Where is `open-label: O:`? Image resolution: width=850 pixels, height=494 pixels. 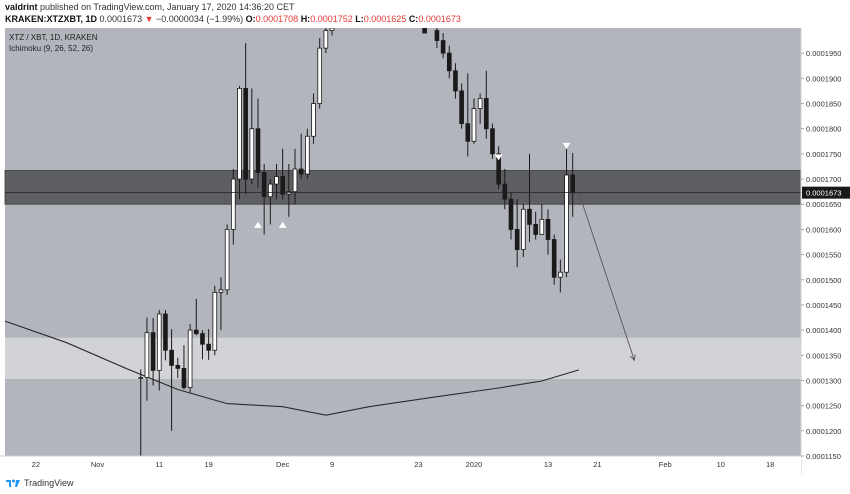 open-label: O: is located at coordinates (250, 19).